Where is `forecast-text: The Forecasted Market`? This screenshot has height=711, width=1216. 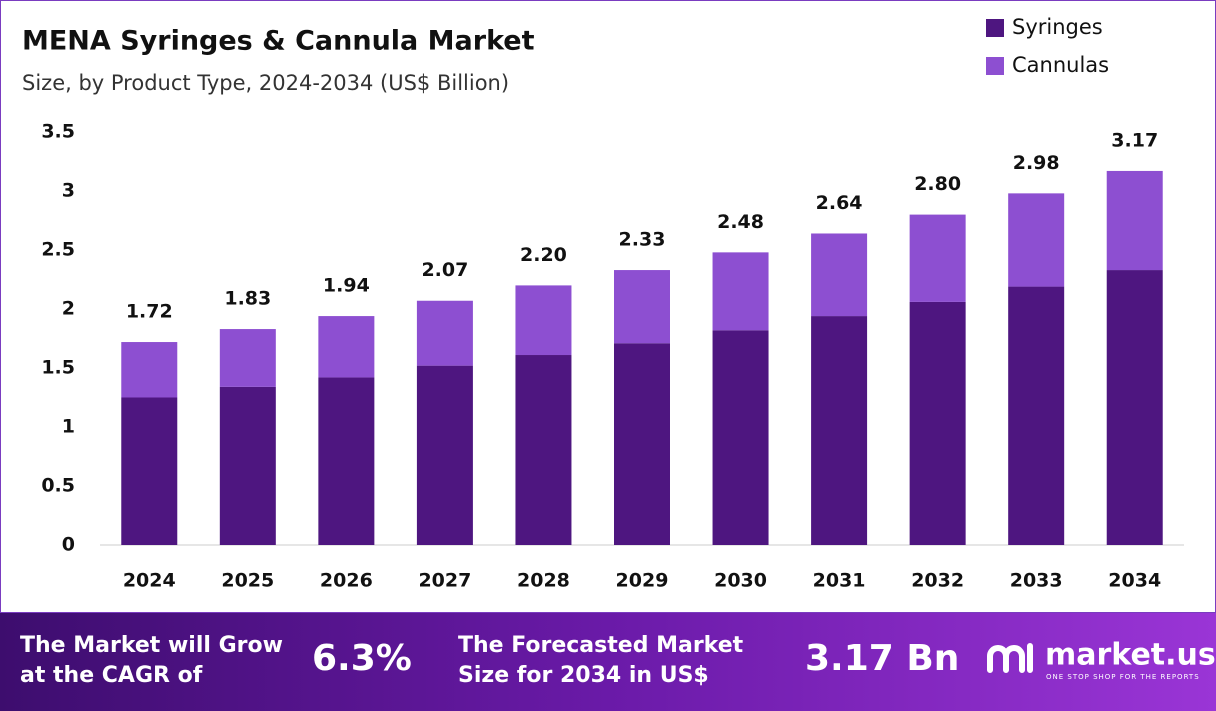
forecast-text: The Forecasted Market is located at coordinates (601, 645).